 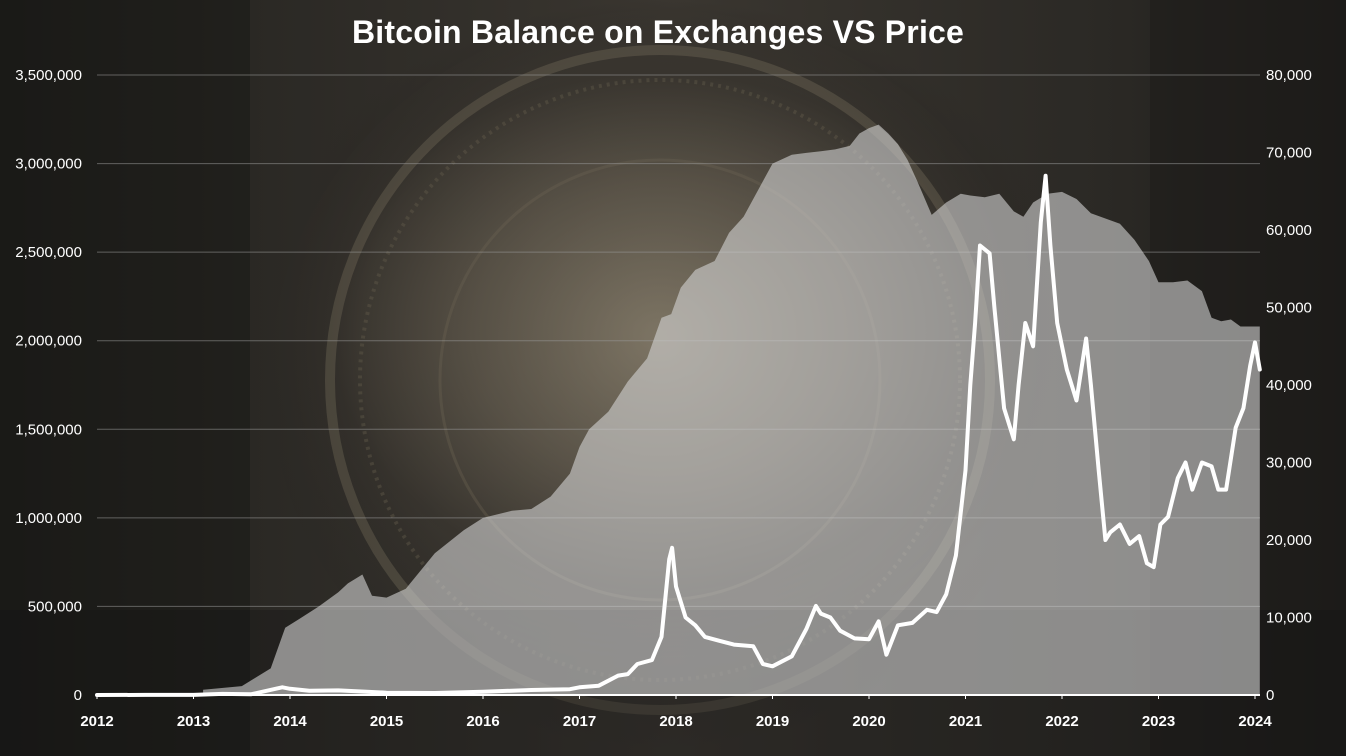 What do you see at coordinates (1289, 230) in the screenshot?
I see `right-y-tick-label: 60,000` at bounding box center [1289, 230].